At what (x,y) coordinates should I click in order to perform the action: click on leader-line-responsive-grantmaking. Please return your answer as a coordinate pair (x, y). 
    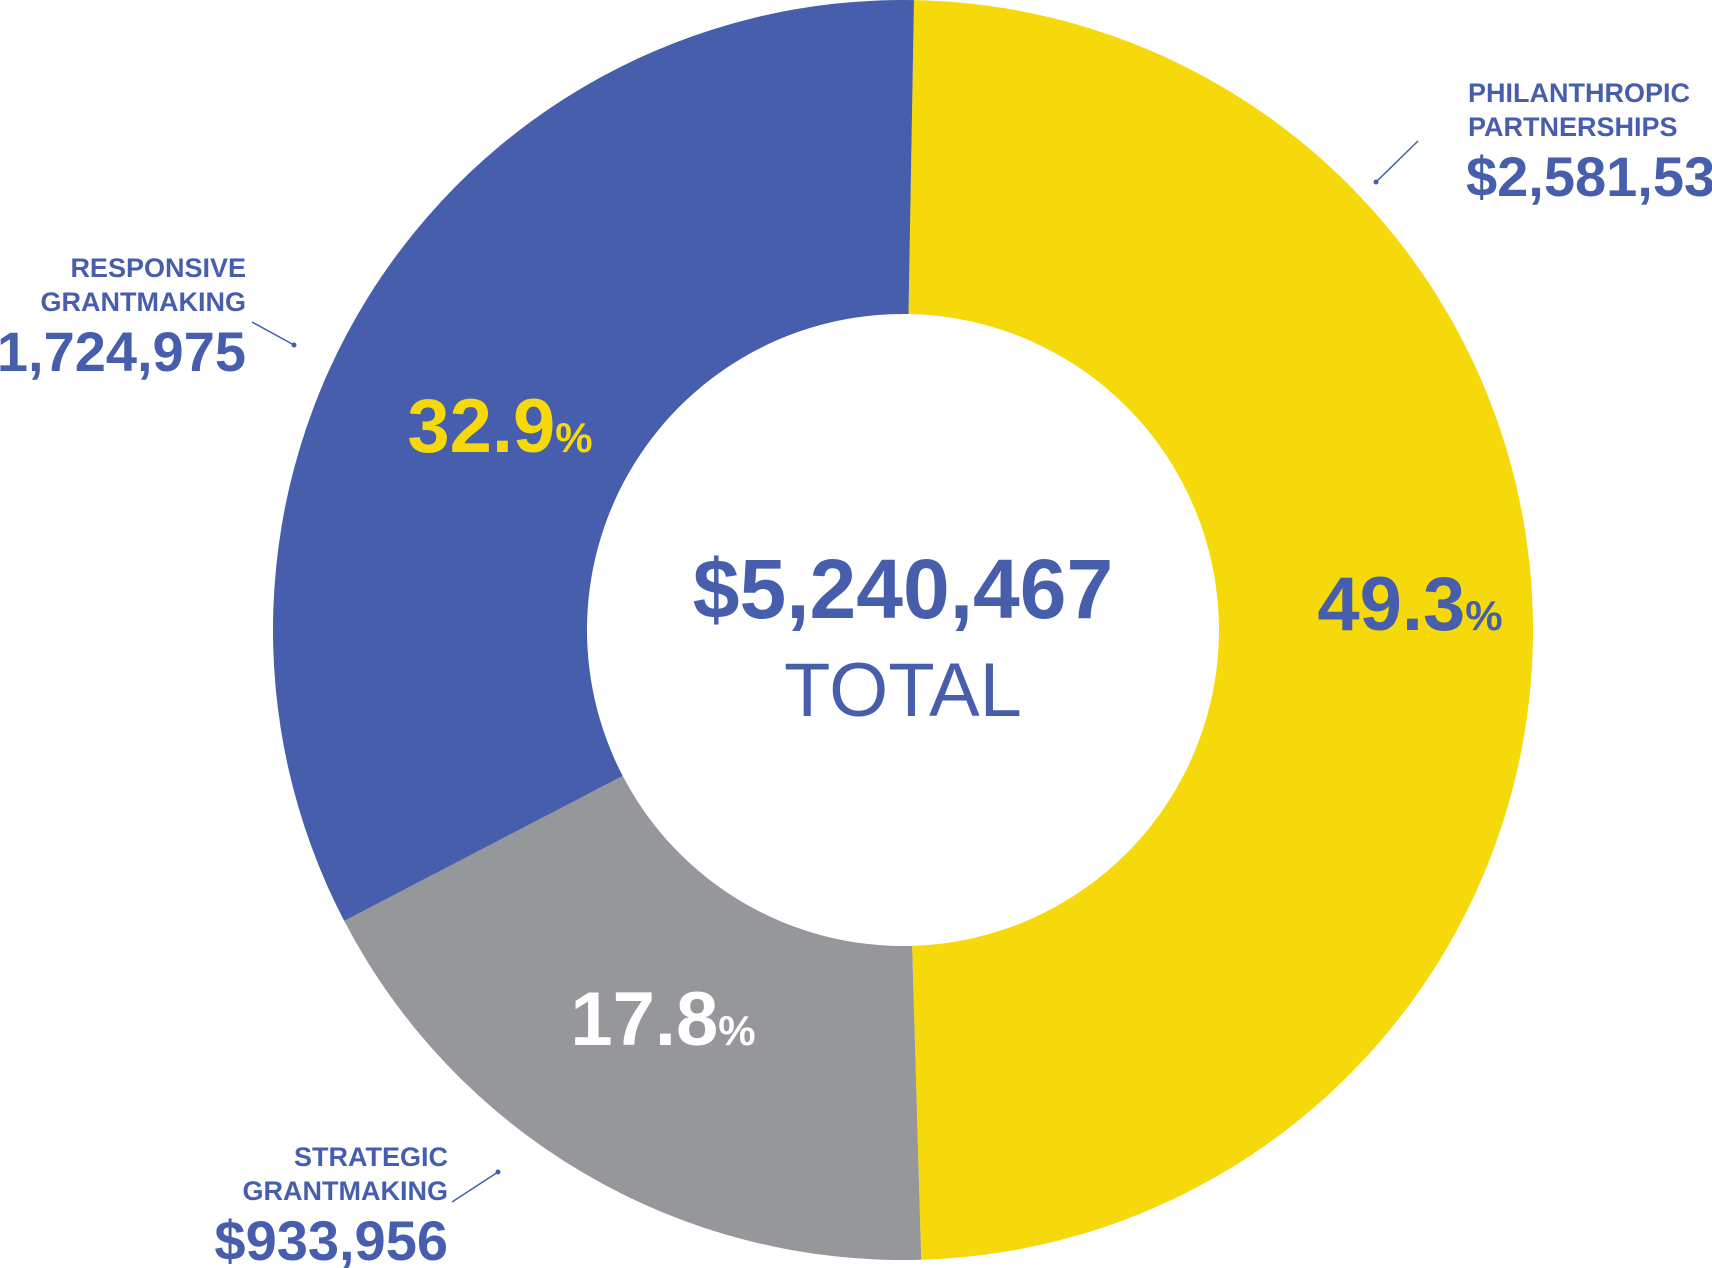
    Looking at the image, I should click on (273, 333).